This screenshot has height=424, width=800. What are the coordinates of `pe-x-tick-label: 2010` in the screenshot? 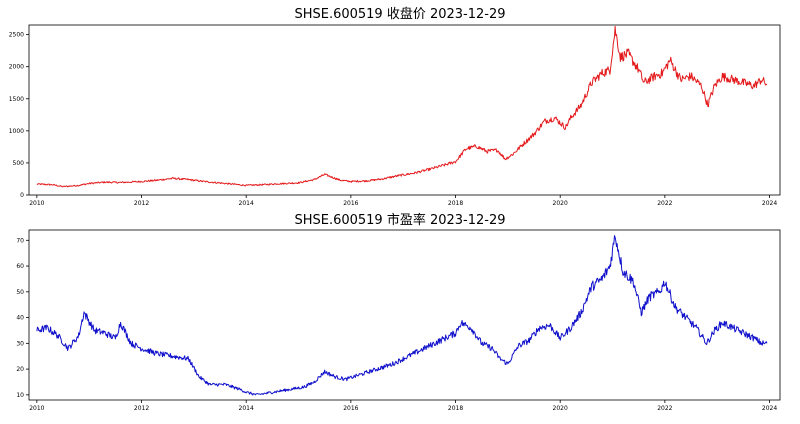 It's located at (36, 408).